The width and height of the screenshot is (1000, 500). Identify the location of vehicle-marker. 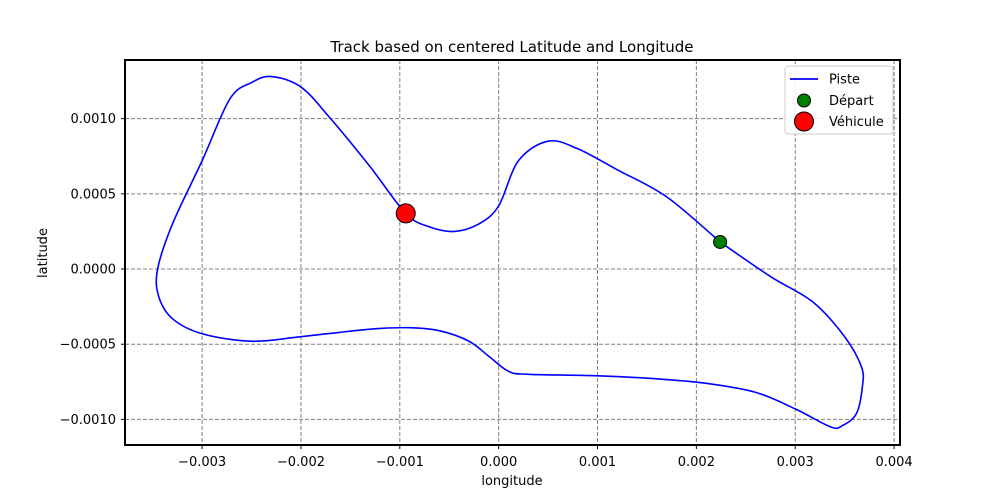
(405, 213).